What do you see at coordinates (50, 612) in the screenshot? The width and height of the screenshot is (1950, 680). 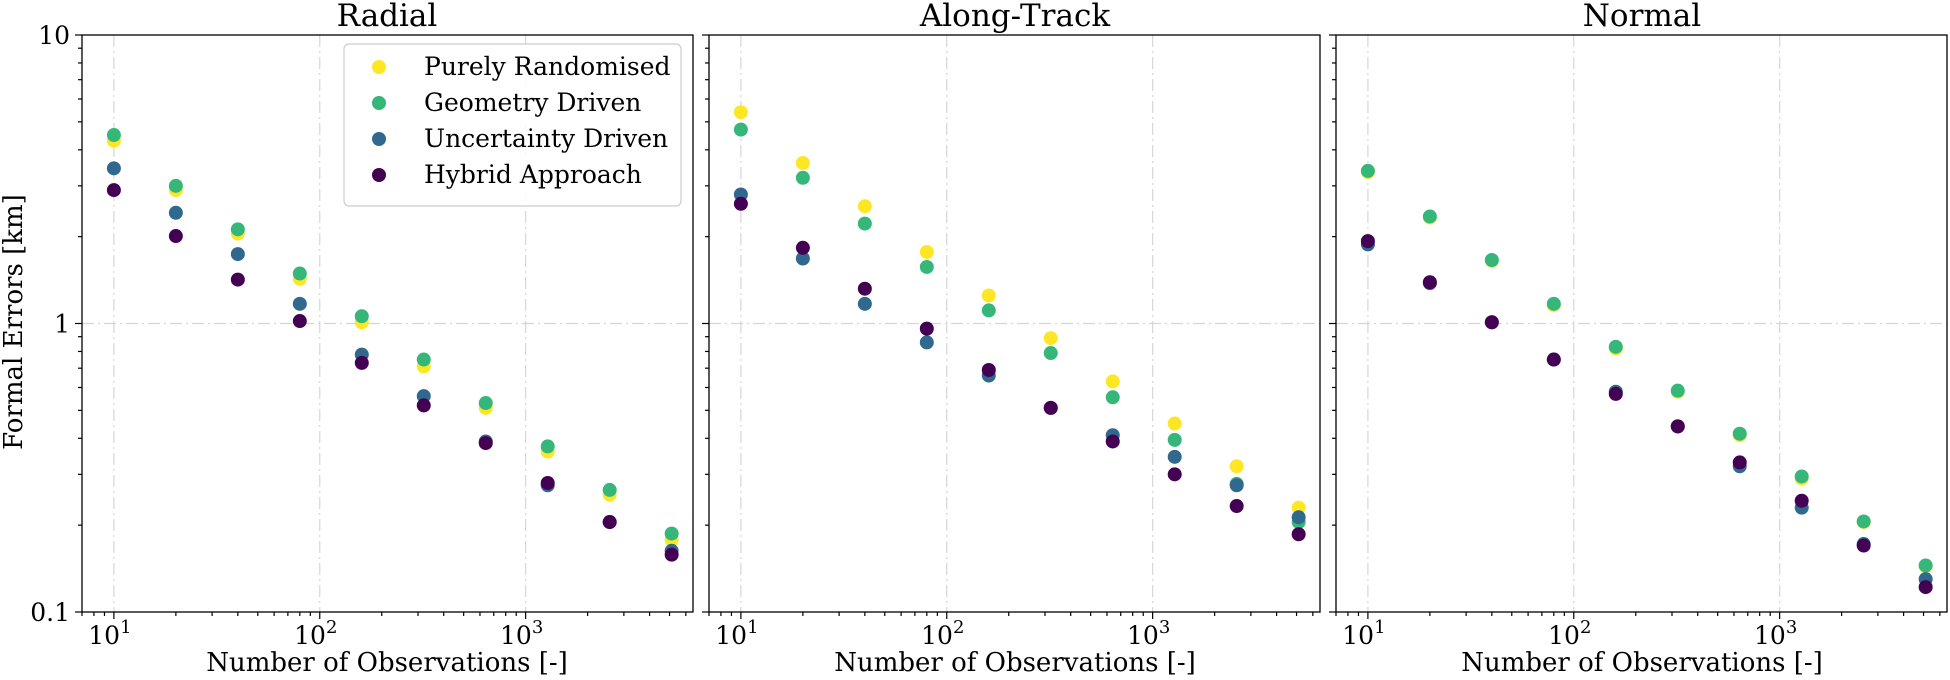 I see `y-tick-label: 0.1` at bounding box center [50, 612].